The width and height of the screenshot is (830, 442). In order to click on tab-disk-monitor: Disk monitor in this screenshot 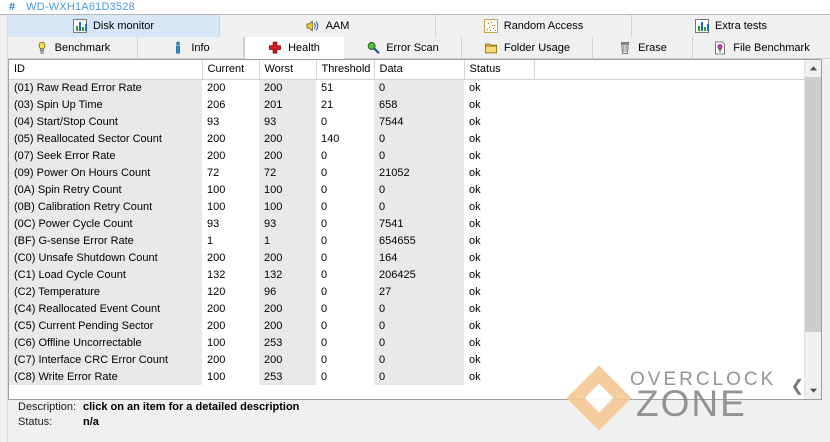, I will do `click(114, 26)`.